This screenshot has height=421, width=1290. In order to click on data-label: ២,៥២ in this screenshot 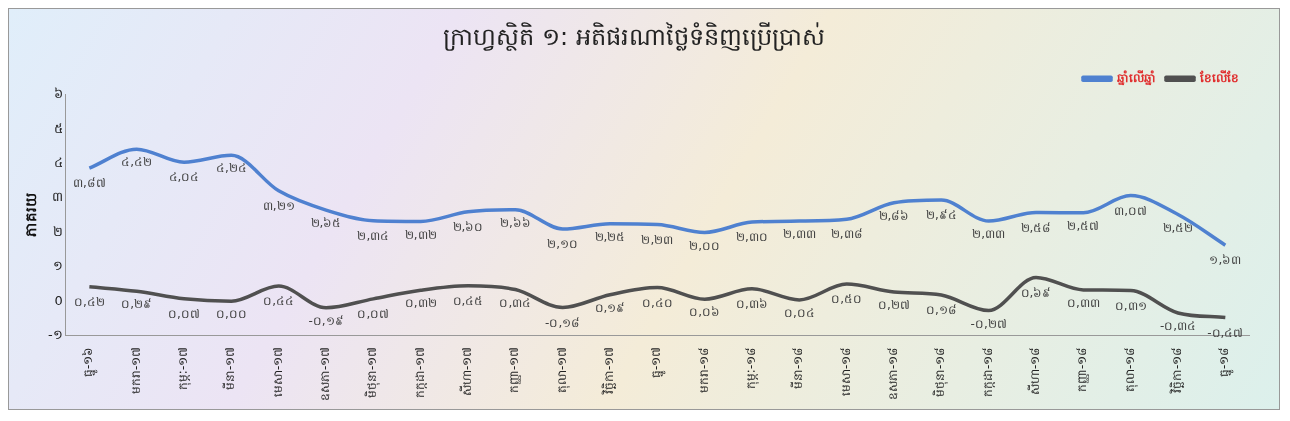, I will do `click(1178, 227)`.